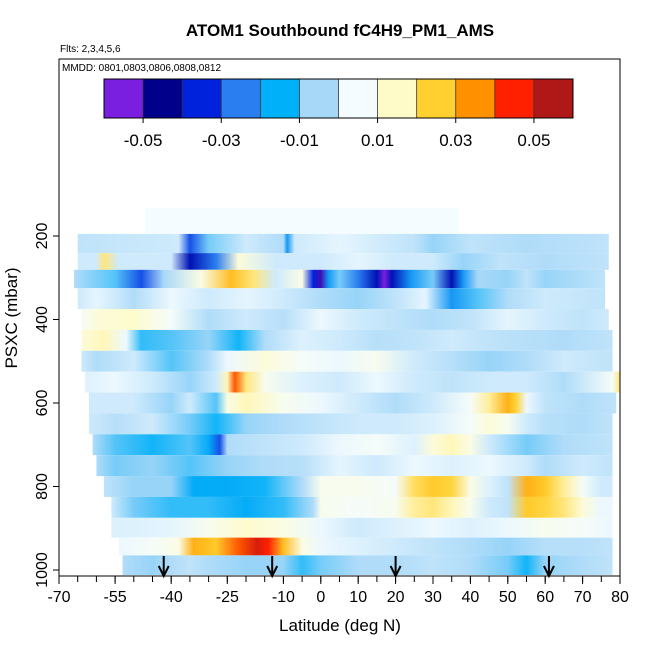 This screenshot has height=650, width=650. What do you see at coordinates (340, 30) in the screenshot?
I see `chart-title: ATOM1 Southbound fC4H9_PM1_AMS` at bounding box center [340, 30].